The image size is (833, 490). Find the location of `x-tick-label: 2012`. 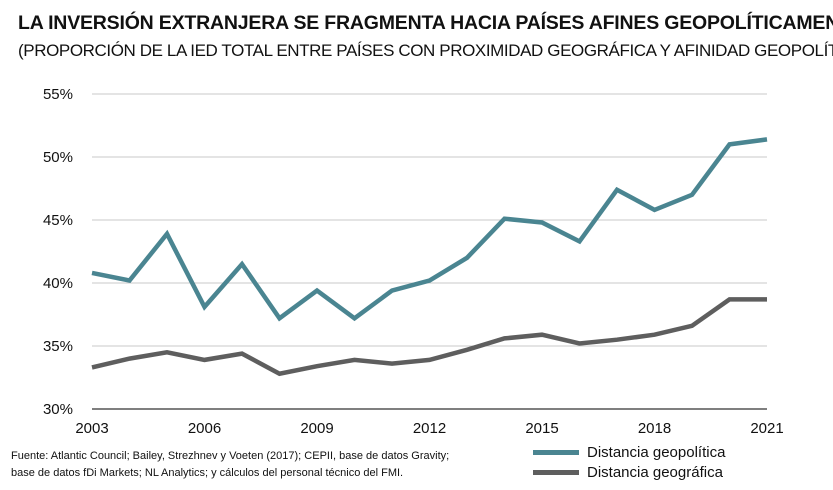

x-tick-label: 2012 is located at coordinates (429, 428).